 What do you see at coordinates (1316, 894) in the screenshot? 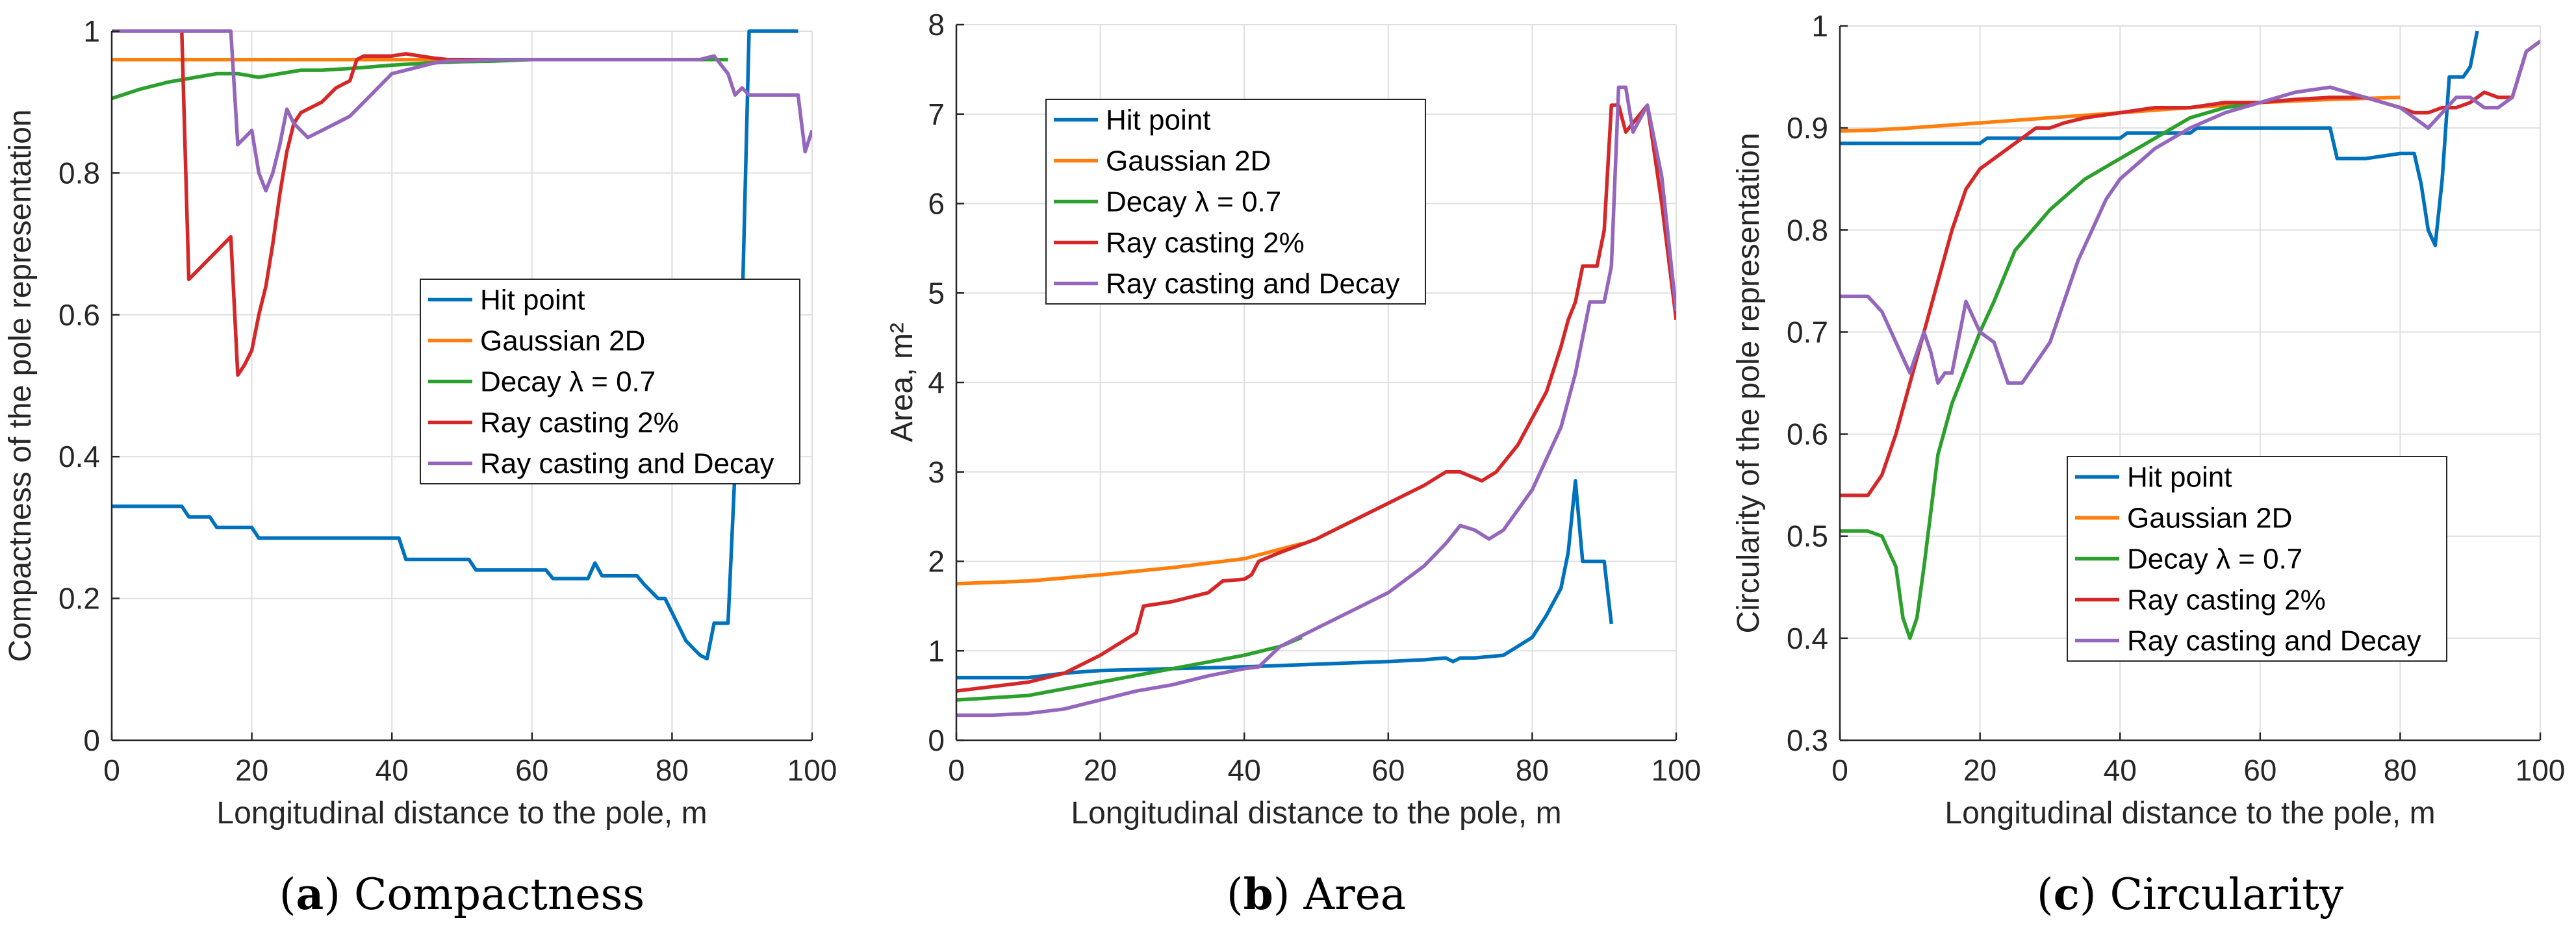
I see `panel-caption: (b) Area` at bounding box center [1316, 894].